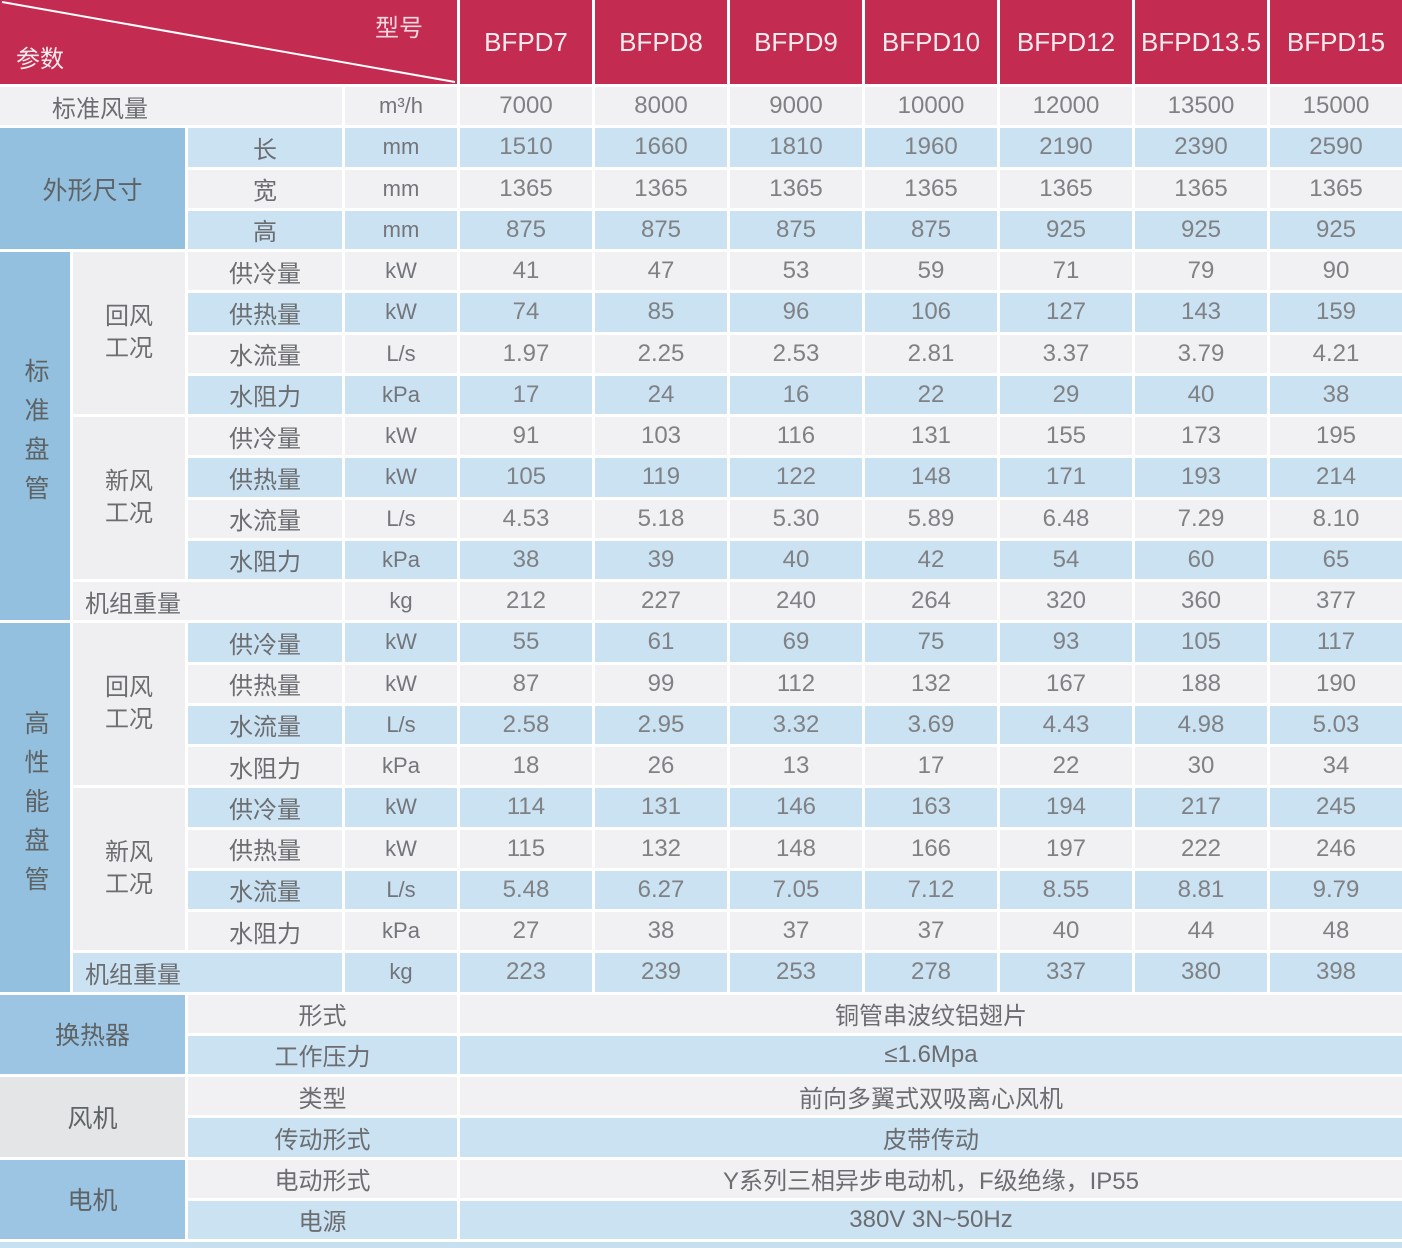 Image resolution: width=1402 pixels, height=1248 pixels. Describe the element at coordinates (661, 724) in the screenshot. I see `value-cell: 2.95` at that location.